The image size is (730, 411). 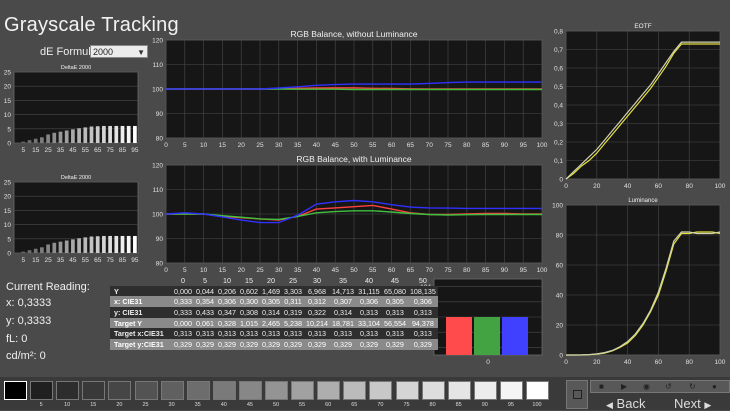 I want to click on x-tick-label: 95, so click(x=135, y=150).